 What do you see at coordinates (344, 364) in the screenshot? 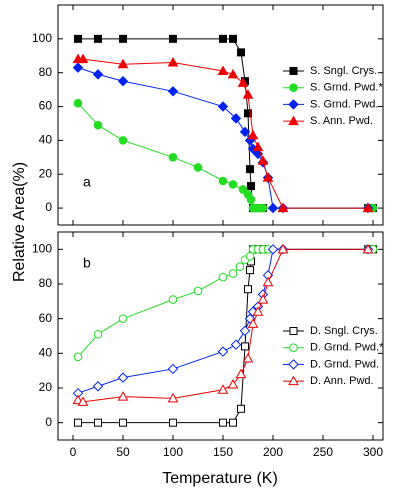
I see `legend-label: D. Grnd. Pwd.` at bounding box center [344, 364].